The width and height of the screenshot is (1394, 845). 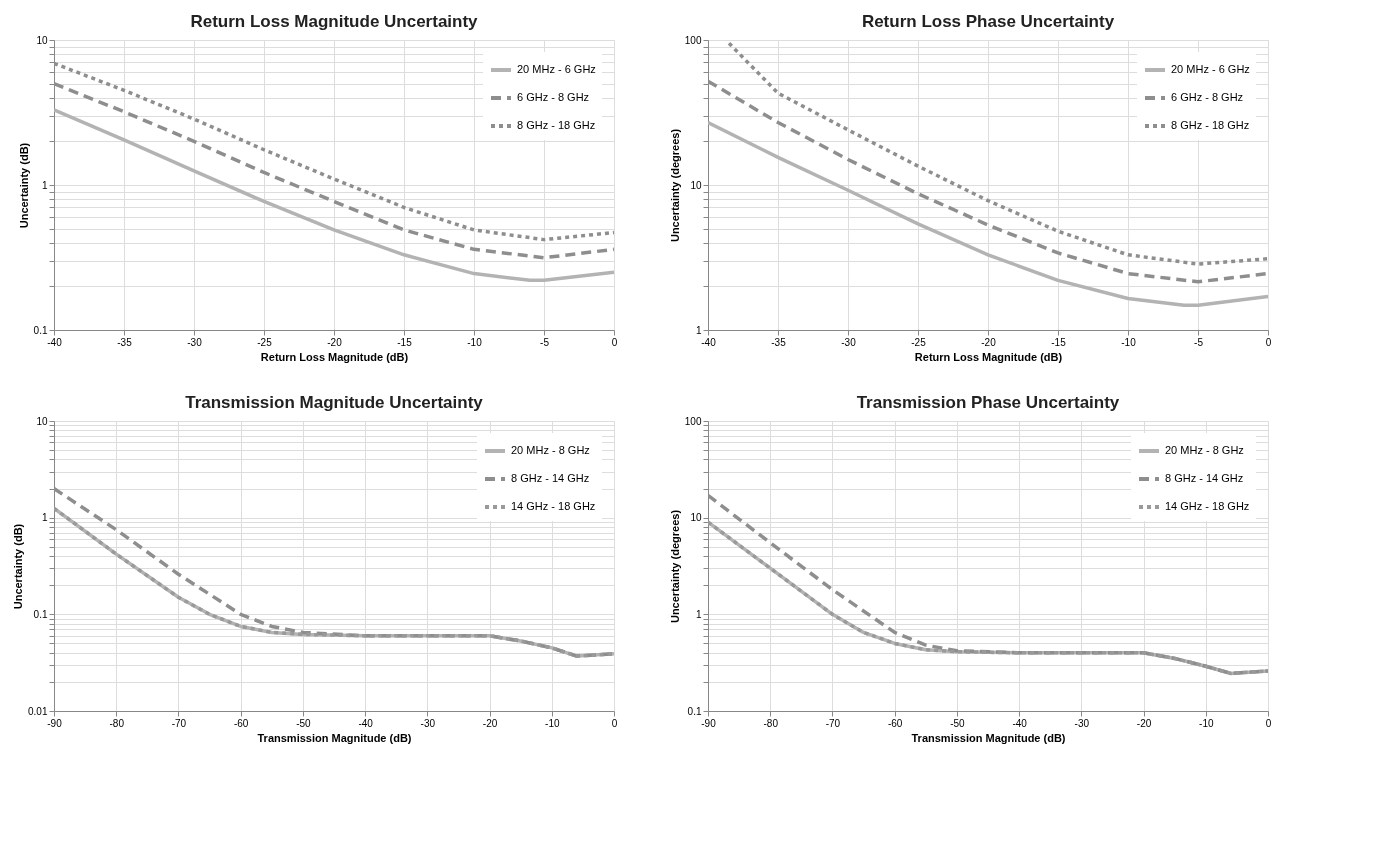 I want to click on chart-title: Transmission Phase Uncertainty, so click(x=988, y=402).